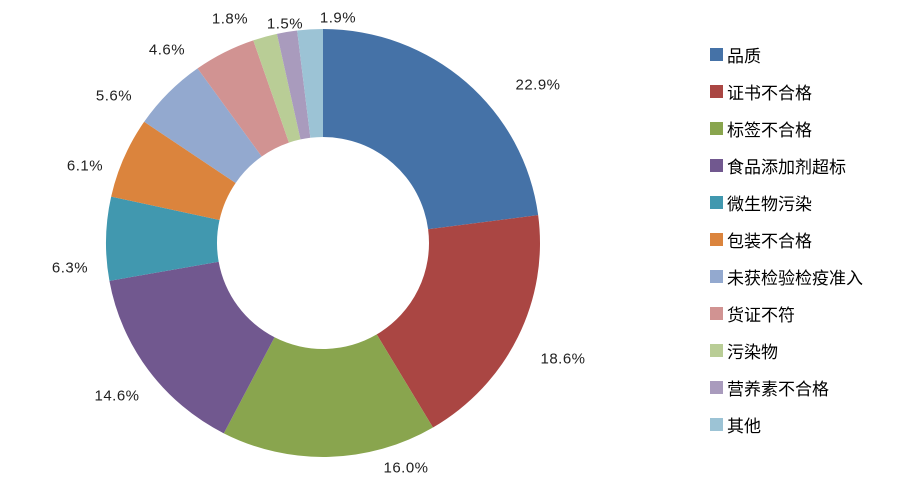 This screenshot has height=486, width=915. I want to click on legend-label: 食品添加剂超标, so click(786, 167).